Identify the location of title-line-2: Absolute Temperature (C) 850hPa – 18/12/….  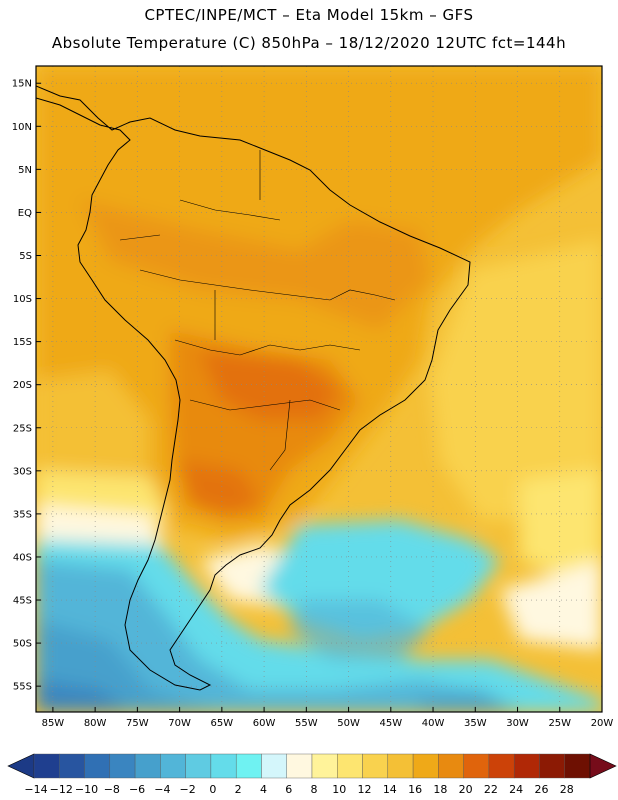
(309, 43).